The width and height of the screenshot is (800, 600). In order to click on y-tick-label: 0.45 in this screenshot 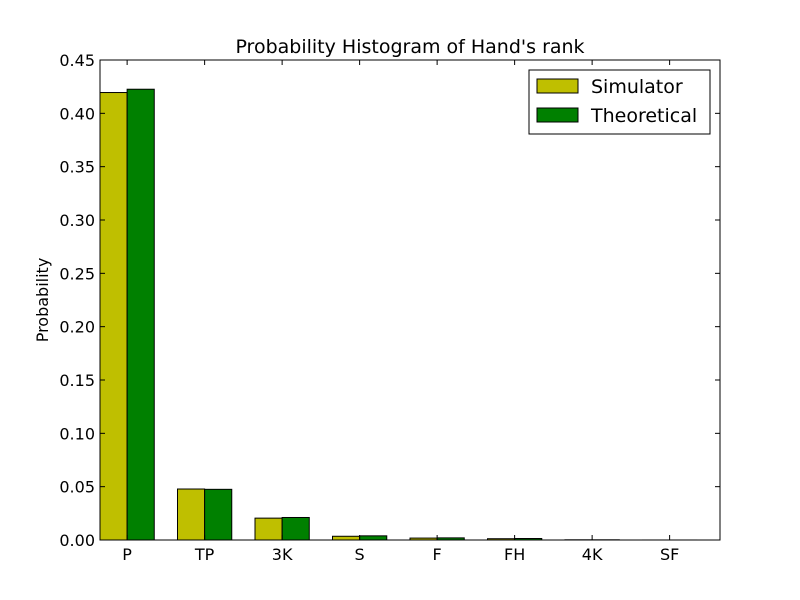, I will do `click(77, 60)`.